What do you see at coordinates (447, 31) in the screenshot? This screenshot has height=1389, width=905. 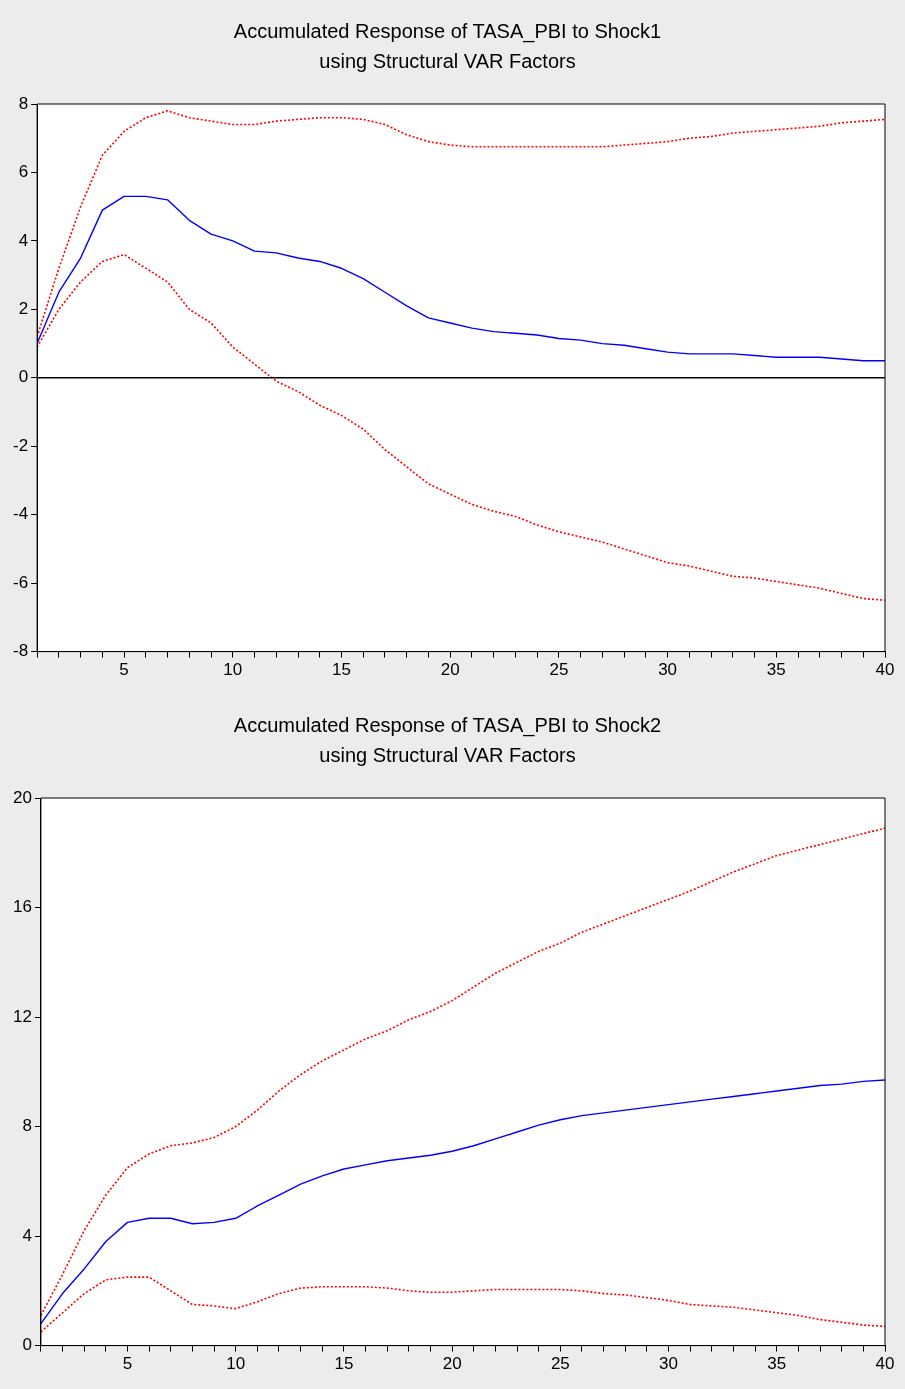 I see `chart-title: Accumulated Response of TASA_PBI to Shock1` at bounding box center [447, 31].